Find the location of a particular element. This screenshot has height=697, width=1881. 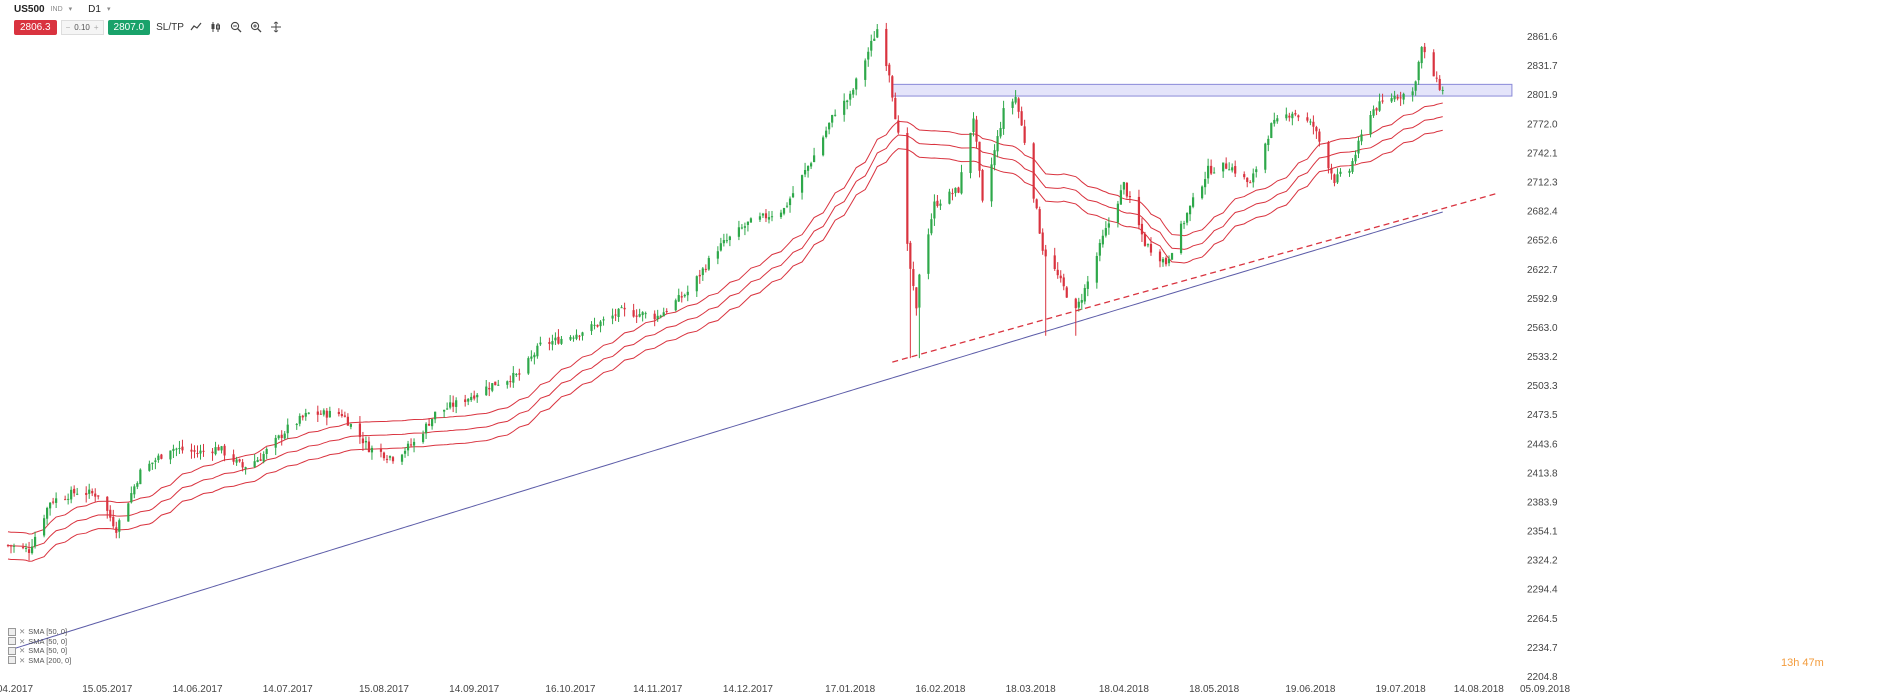

line-chart-icon is located at coordinates (196, 27).